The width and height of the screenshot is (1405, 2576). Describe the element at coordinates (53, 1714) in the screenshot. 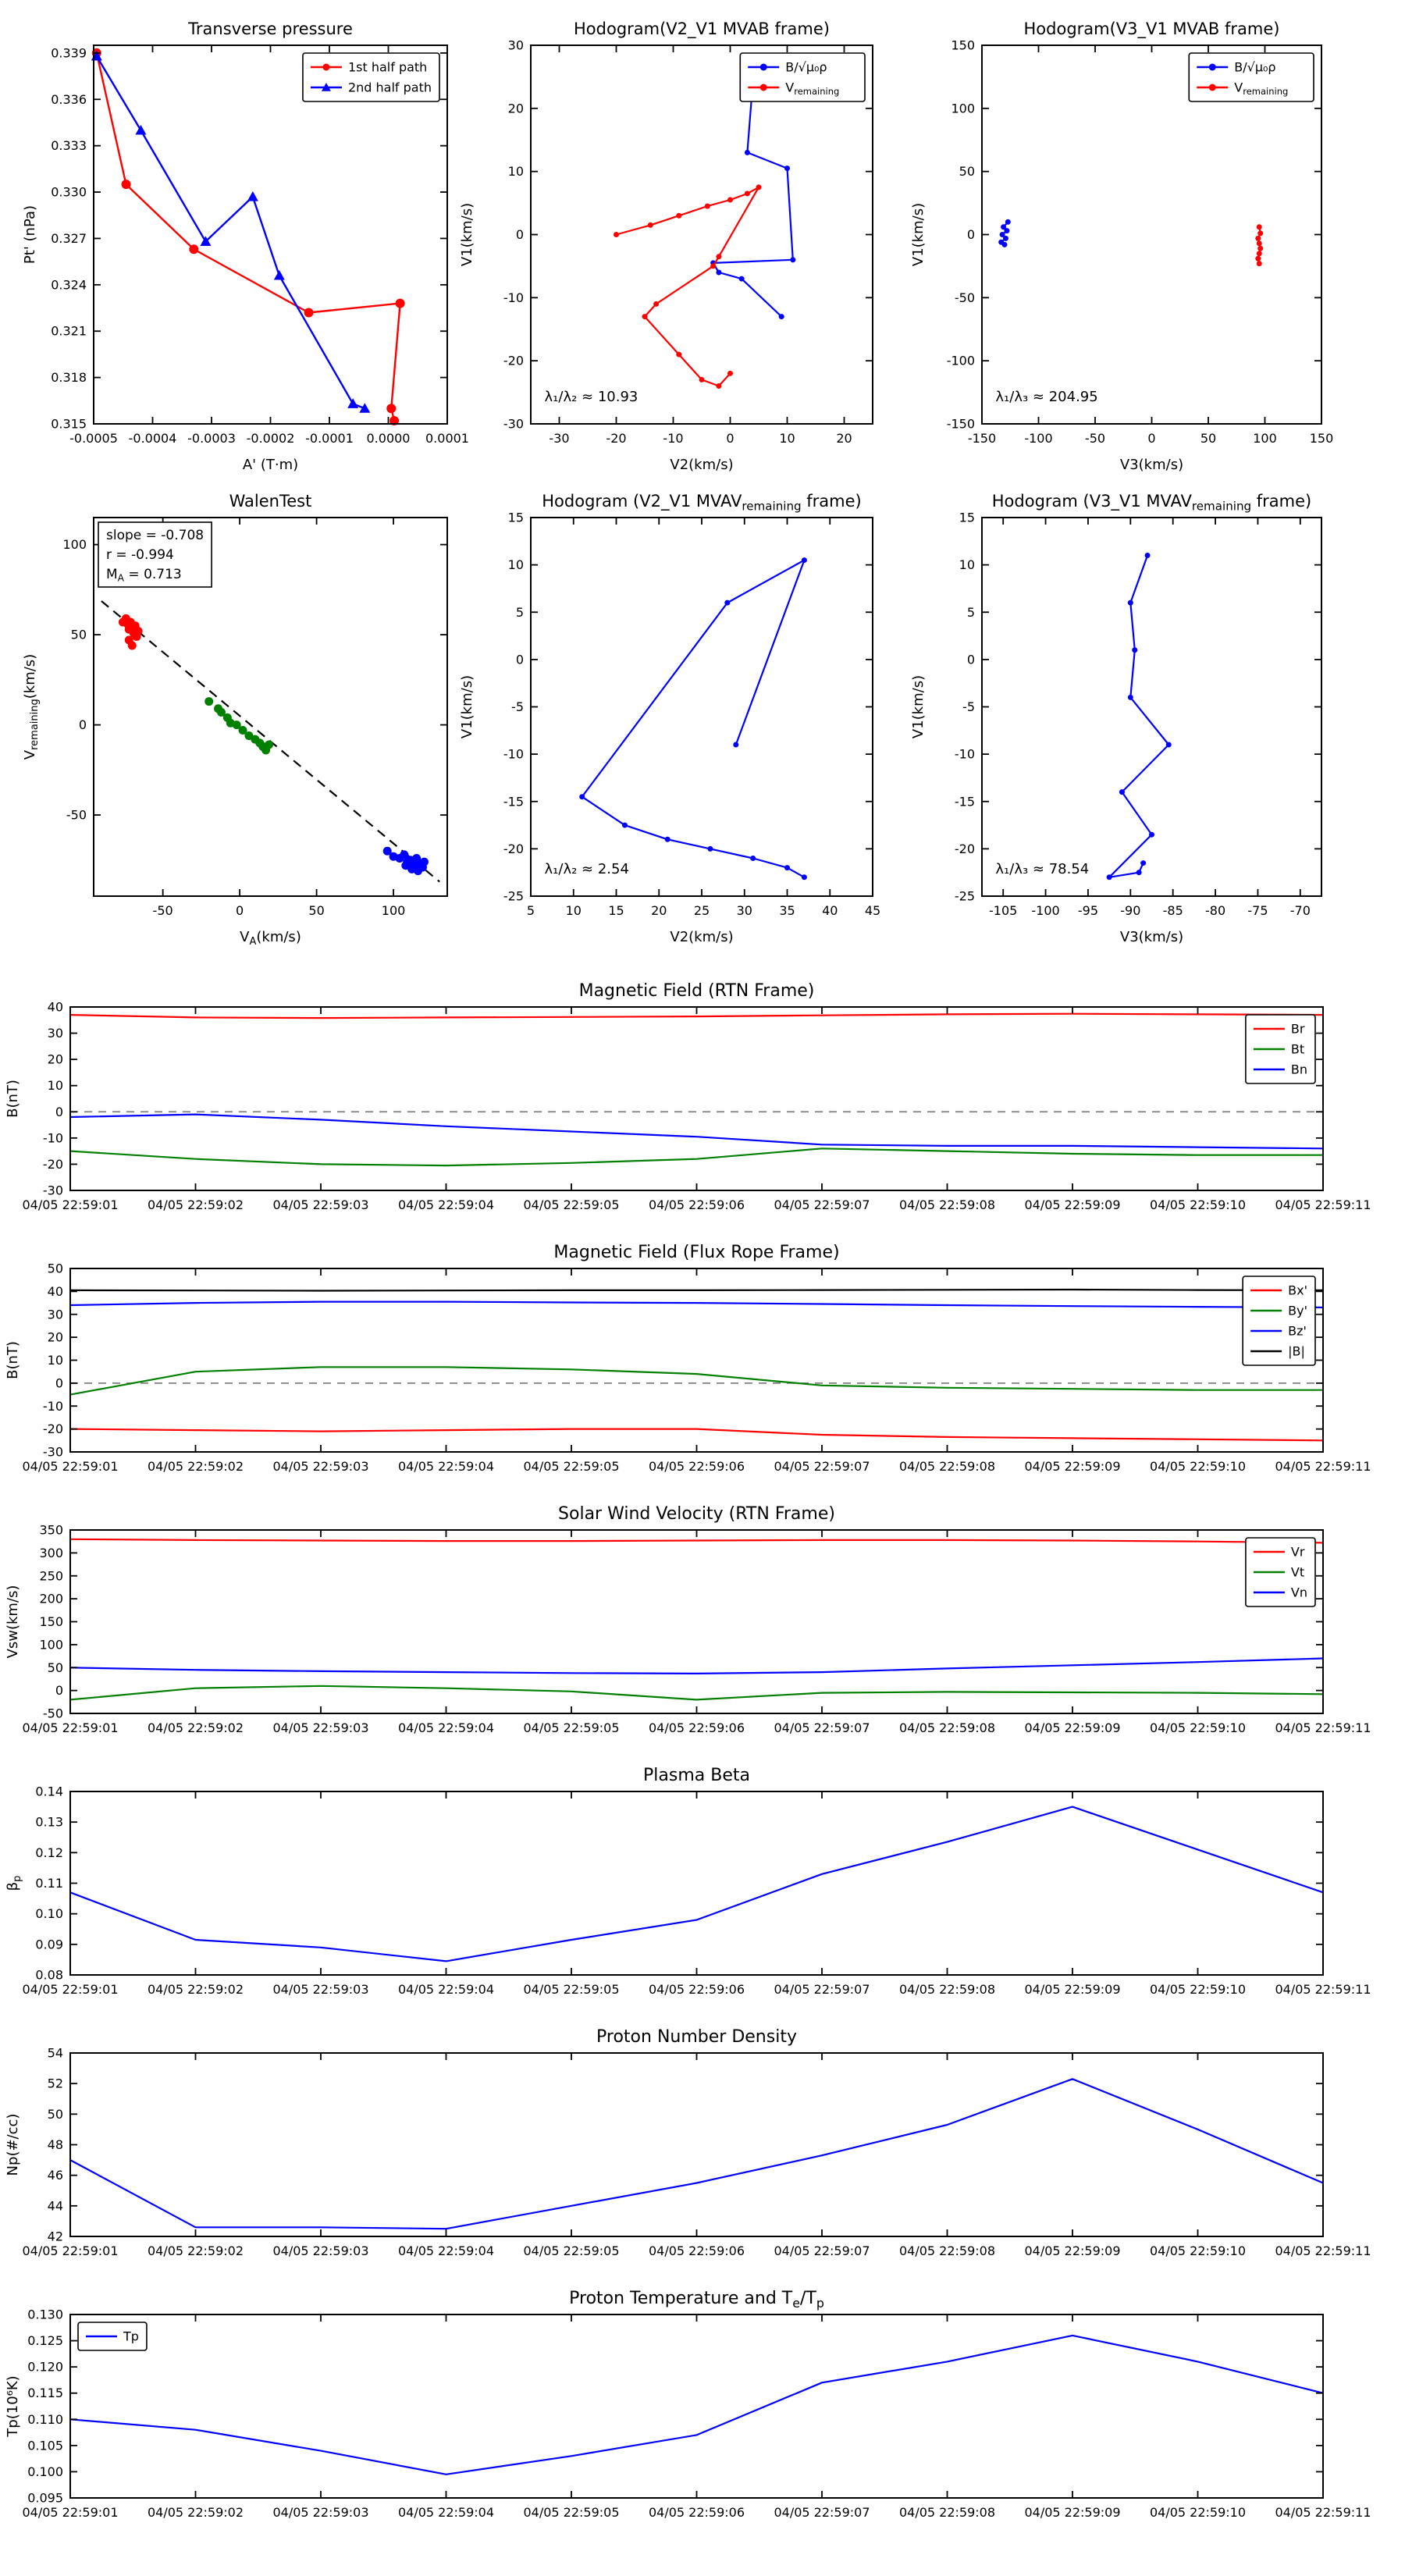

I see `y-tick-label: -50` at that location.